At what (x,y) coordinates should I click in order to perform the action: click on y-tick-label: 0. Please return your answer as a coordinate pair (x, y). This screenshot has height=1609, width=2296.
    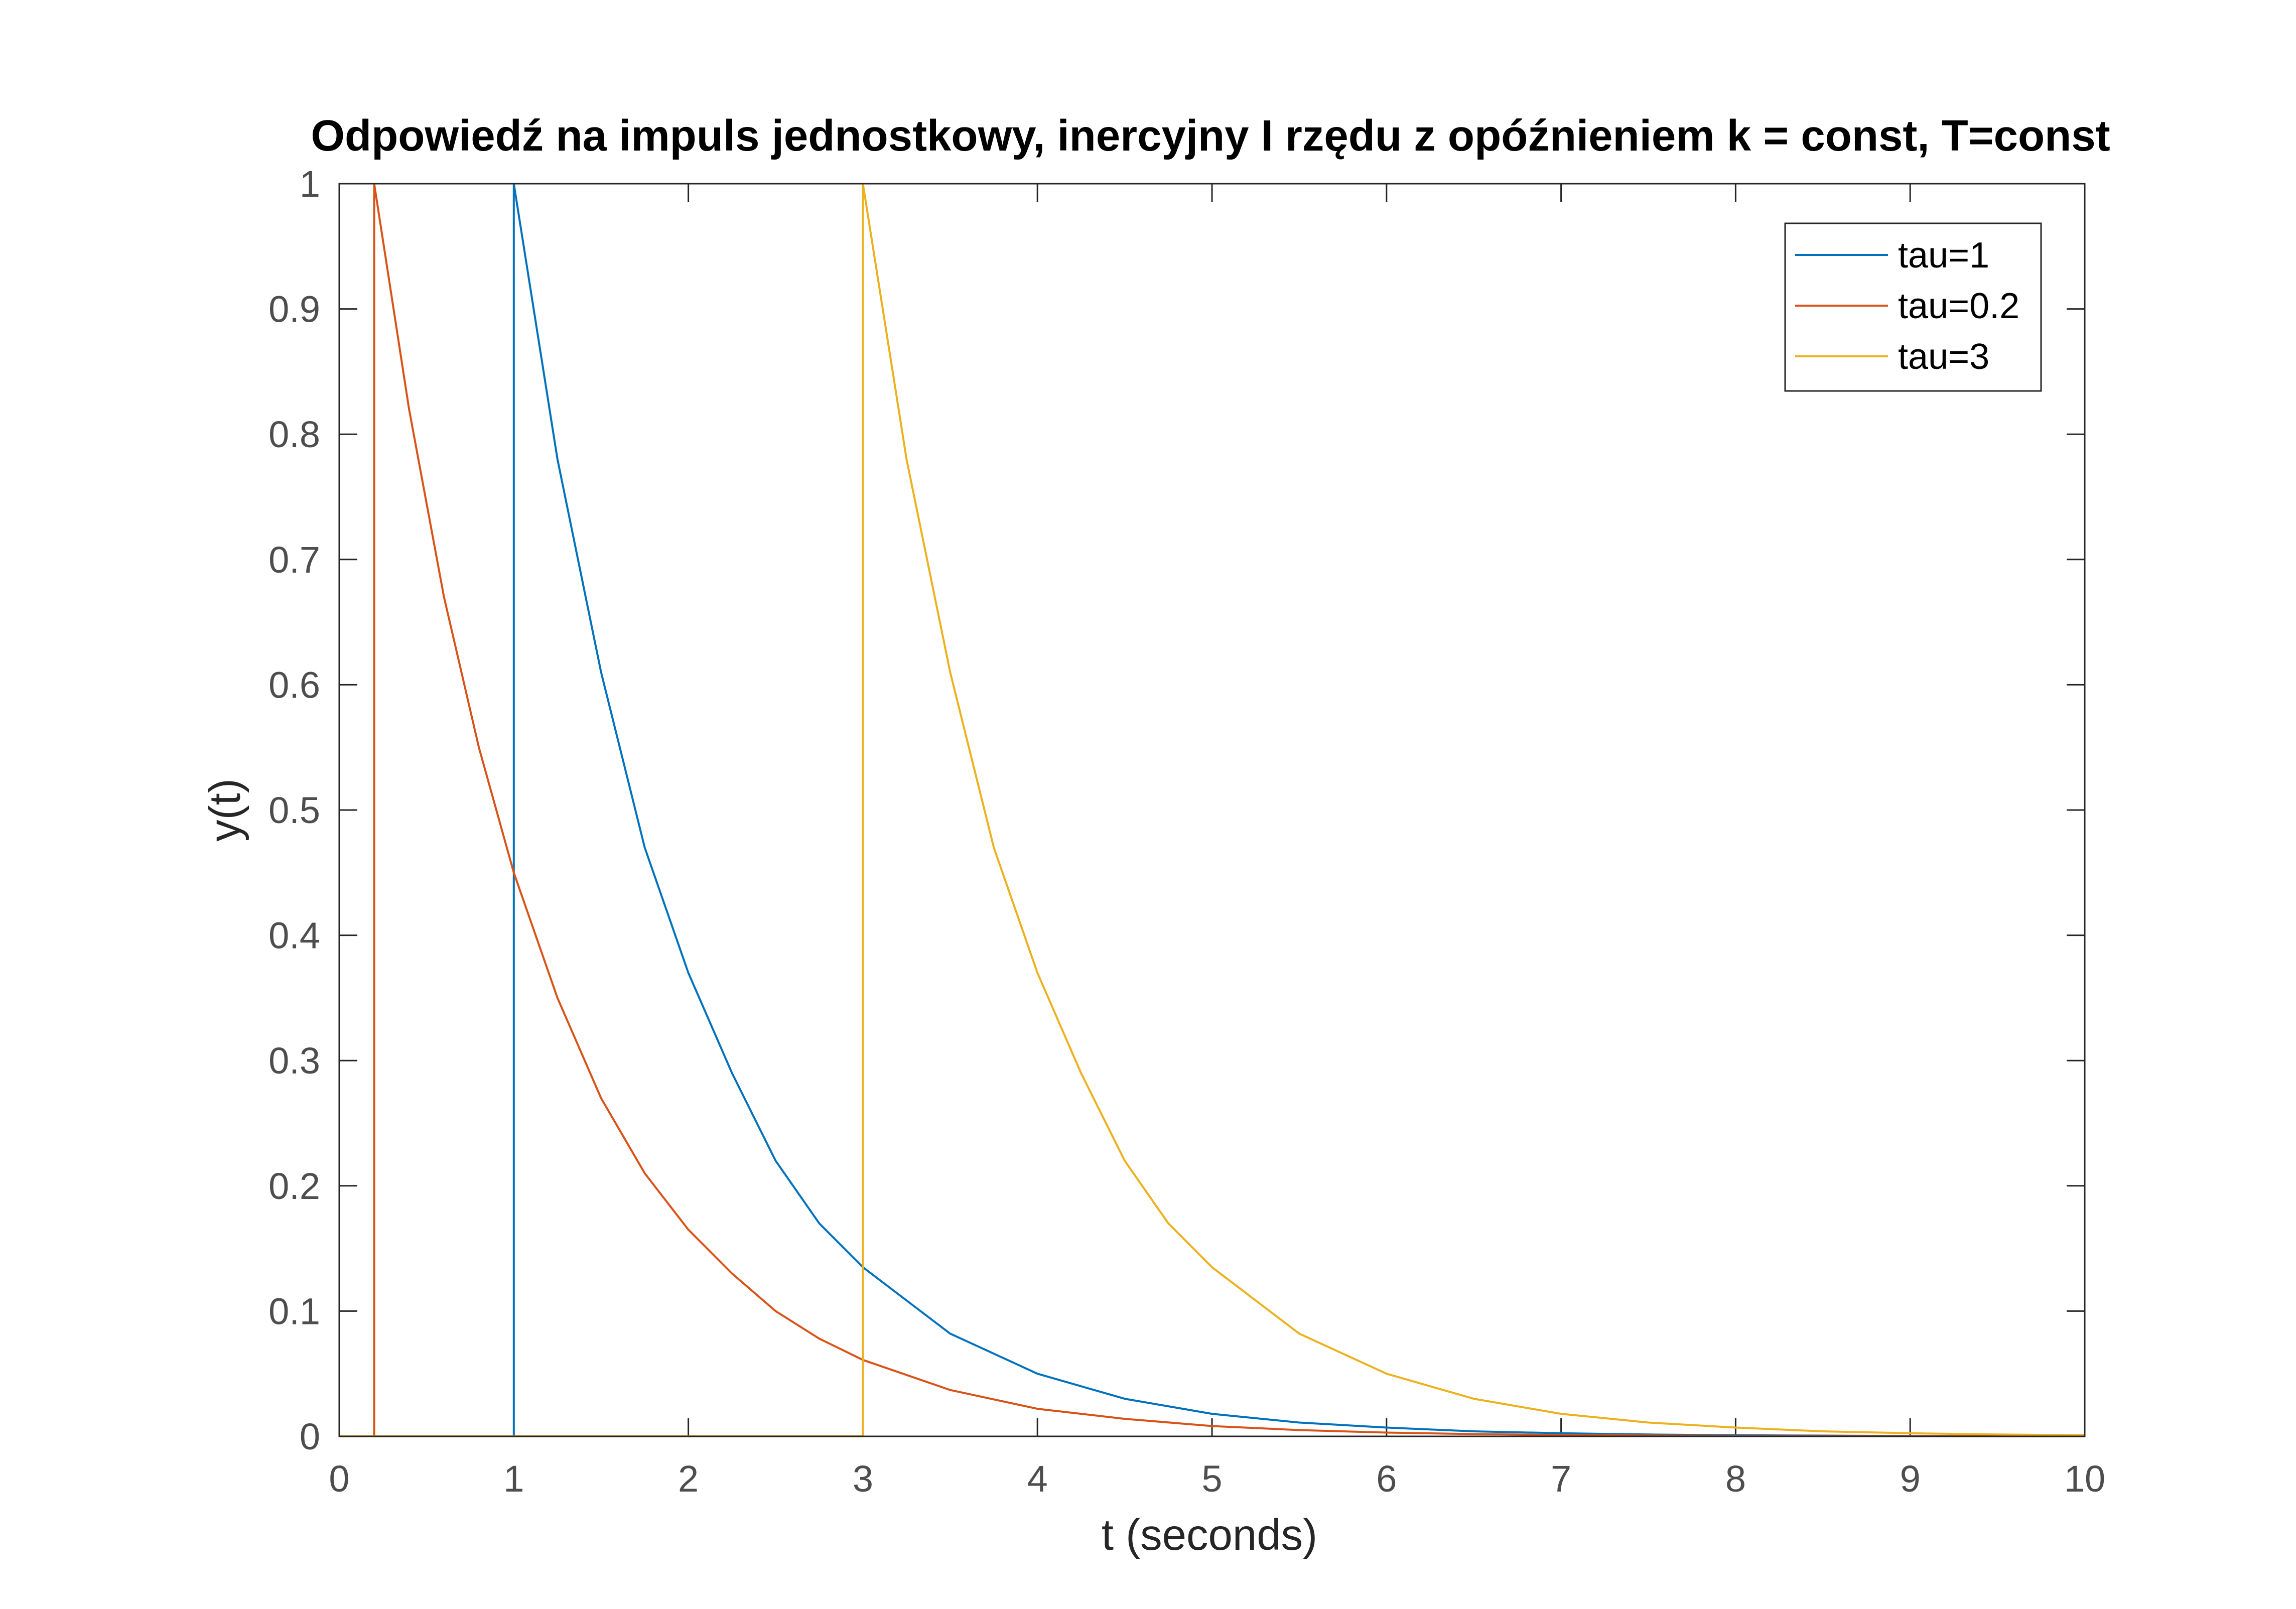
    Looking at the image, I should click on (310, 1436).